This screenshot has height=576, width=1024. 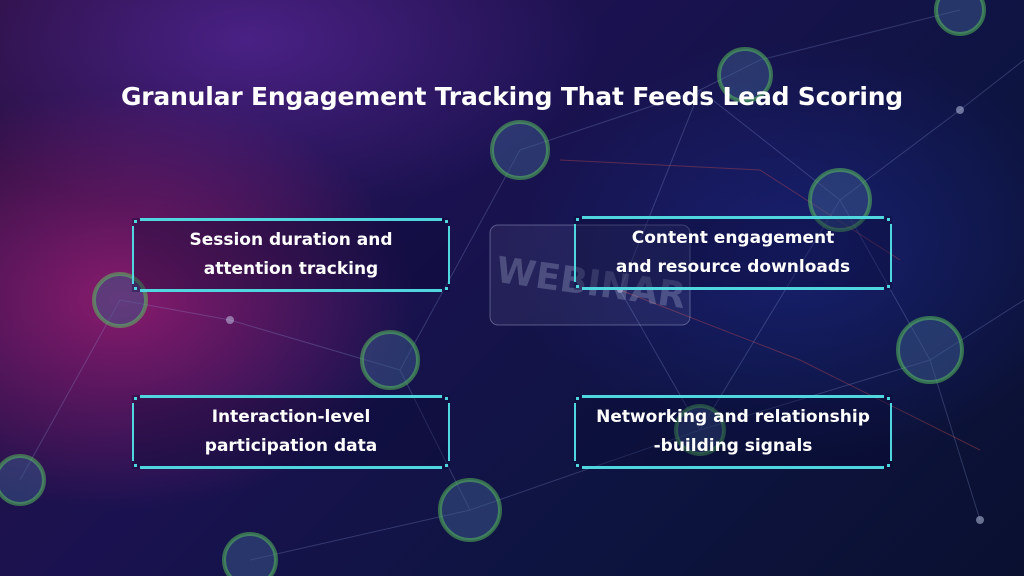 I want to click on card-text: Content engagement and resource downloads, so click(x=733, y=252).